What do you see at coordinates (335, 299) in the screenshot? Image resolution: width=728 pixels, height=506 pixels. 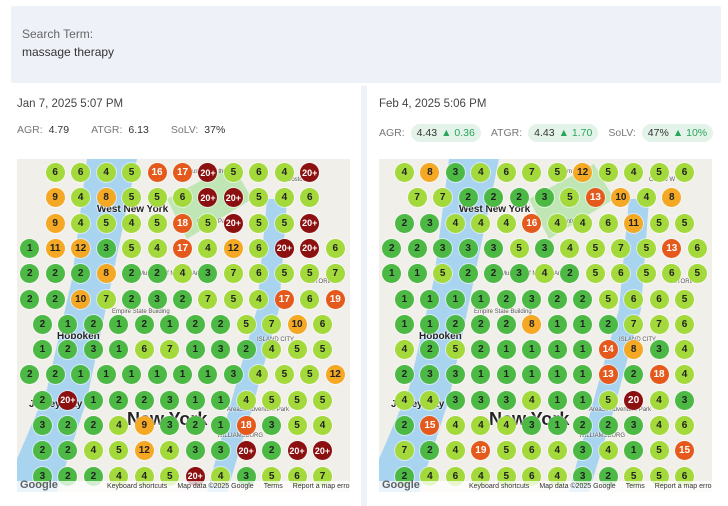 I see `rank-pin: 19` at bounding box center [335, 299].